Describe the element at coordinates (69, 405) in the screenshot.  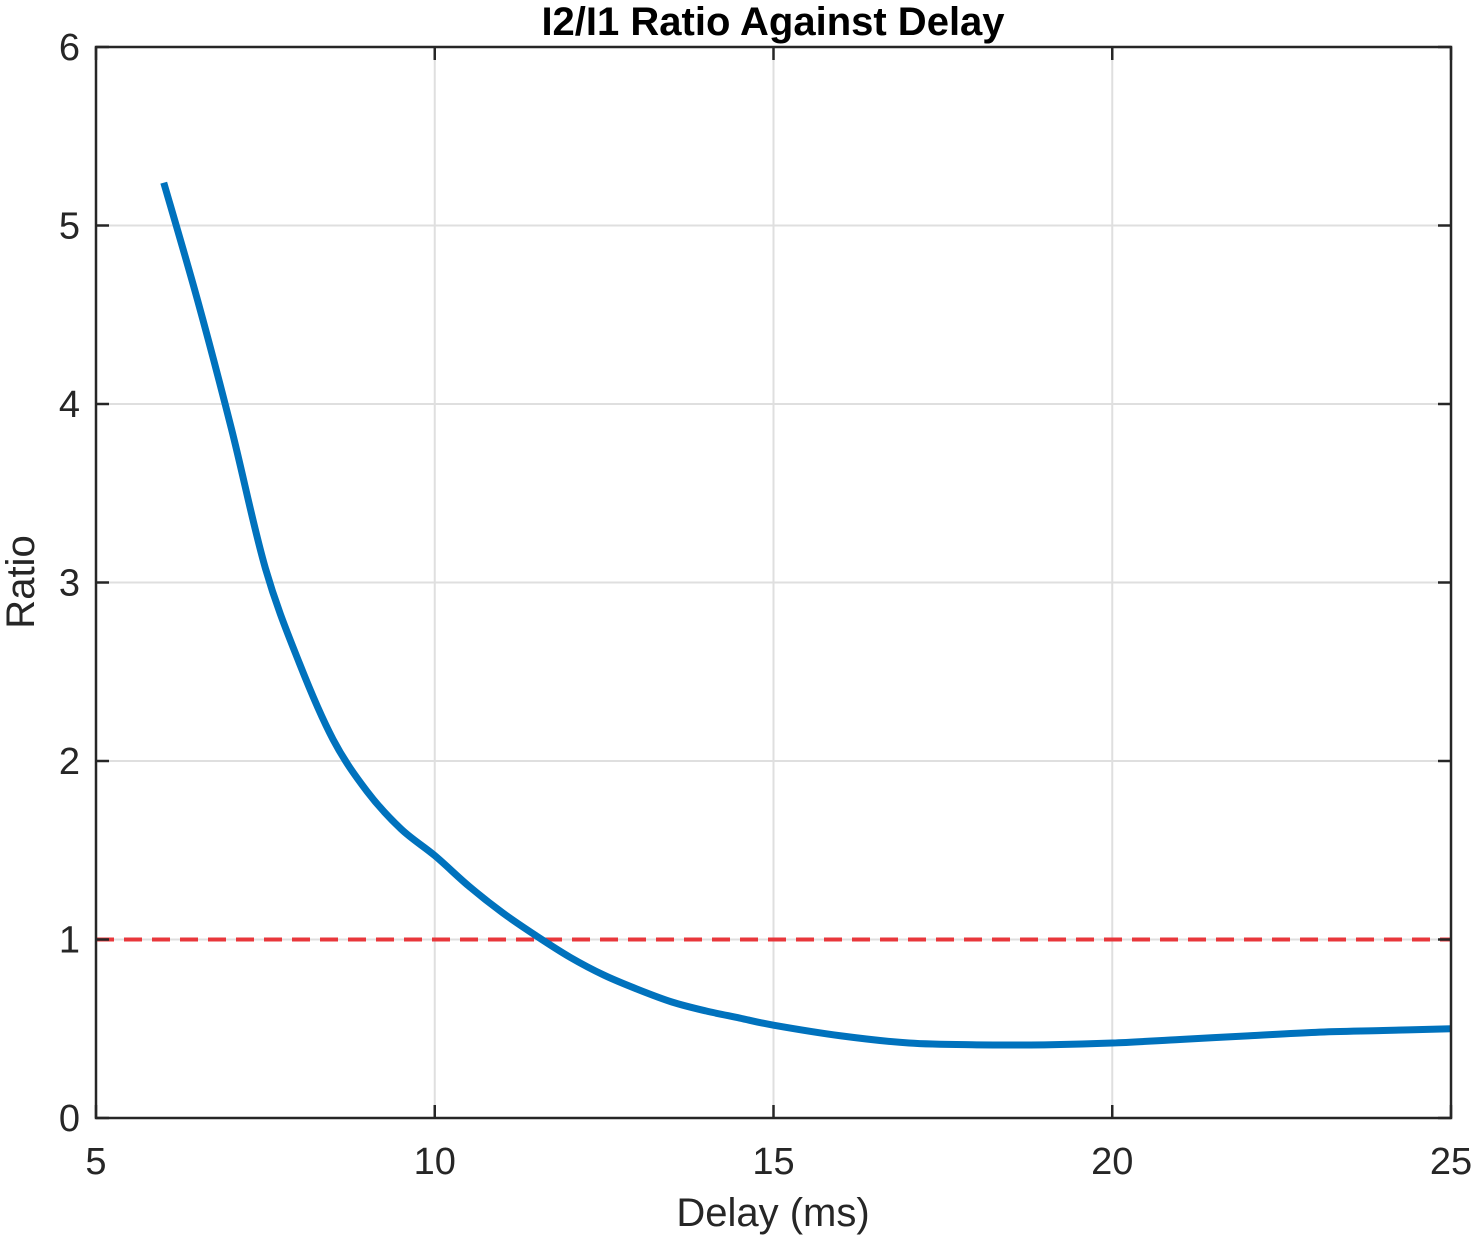
I see `y-tick-label: 4` at that location.